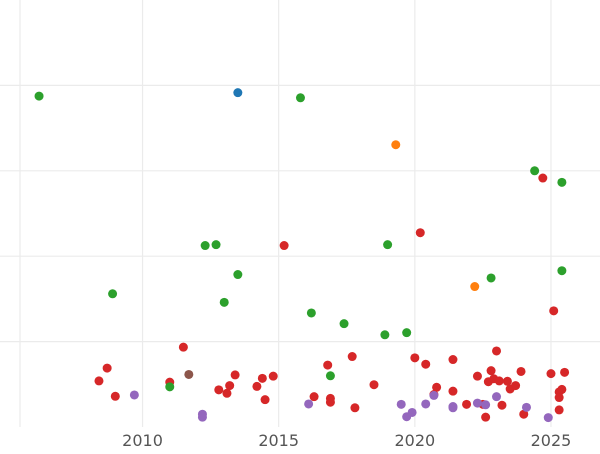 Image resolution: width=600 pixels, height=454 pixels. What do you see at coordinates (238, 93) in the screenshot?
I see `data-point-blue` at bounding box center [238, 93].